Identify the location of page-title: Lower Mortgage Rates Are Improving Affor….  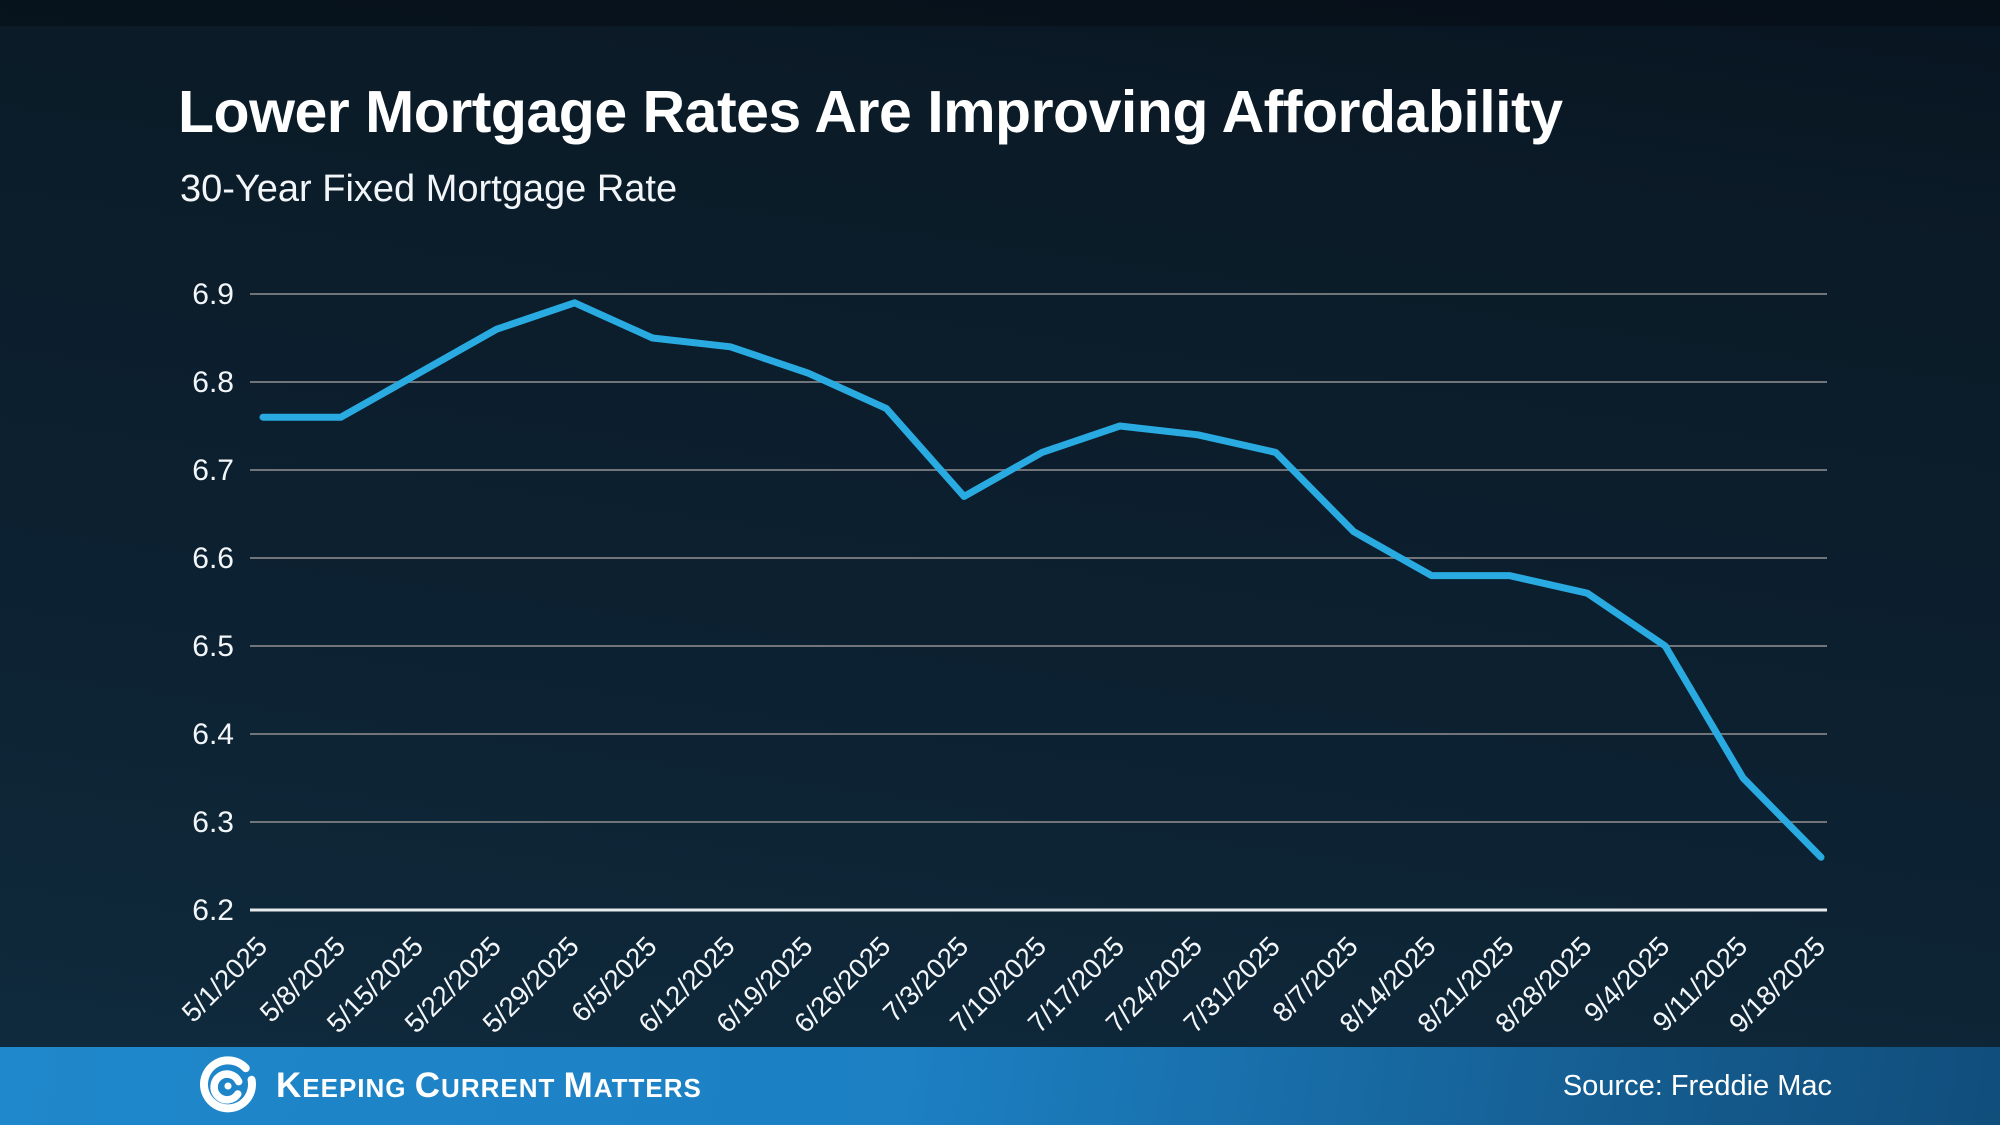
(870, 112).